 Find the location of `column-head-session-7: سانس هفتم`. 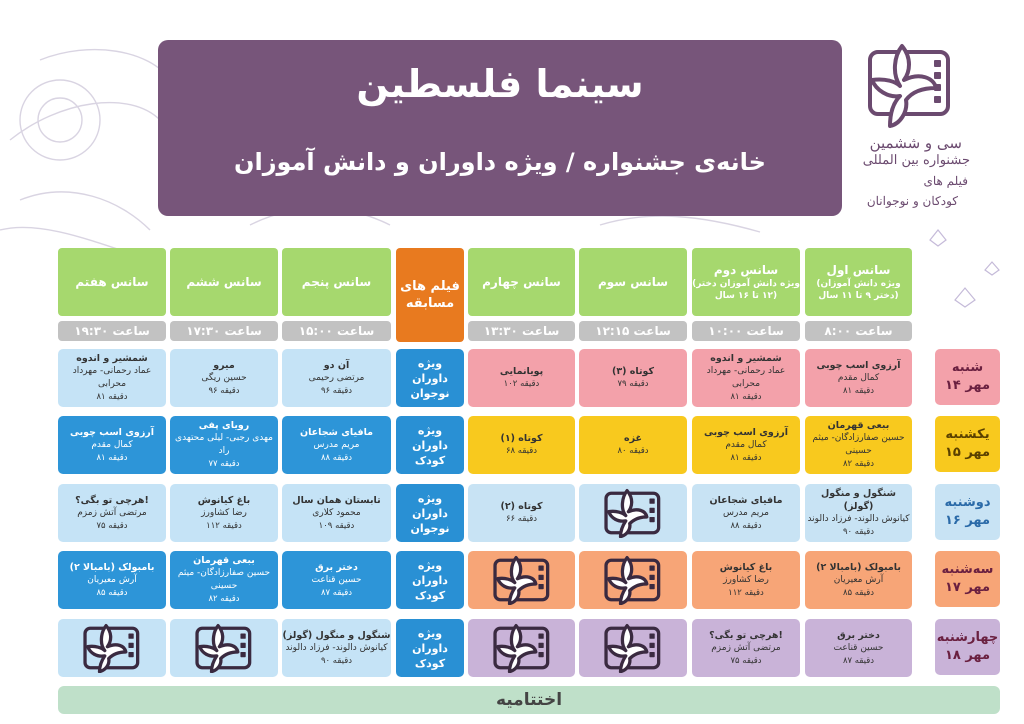

column-head-session-7: سانس هفتم is located at coordinates (112, 282).